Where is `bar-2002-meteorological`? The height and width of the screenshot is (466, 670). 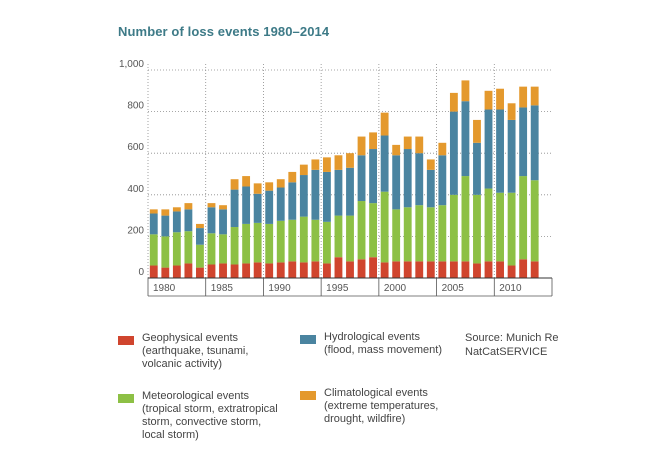
bar-2002-meteorological is located at coordinates (407, 234).